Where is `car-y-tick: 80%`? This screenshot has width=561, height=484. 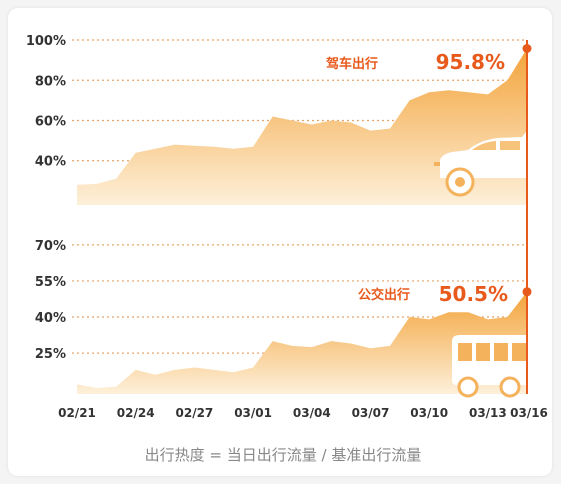 car-y-tick: 80% is located at coordinates (50, 81).